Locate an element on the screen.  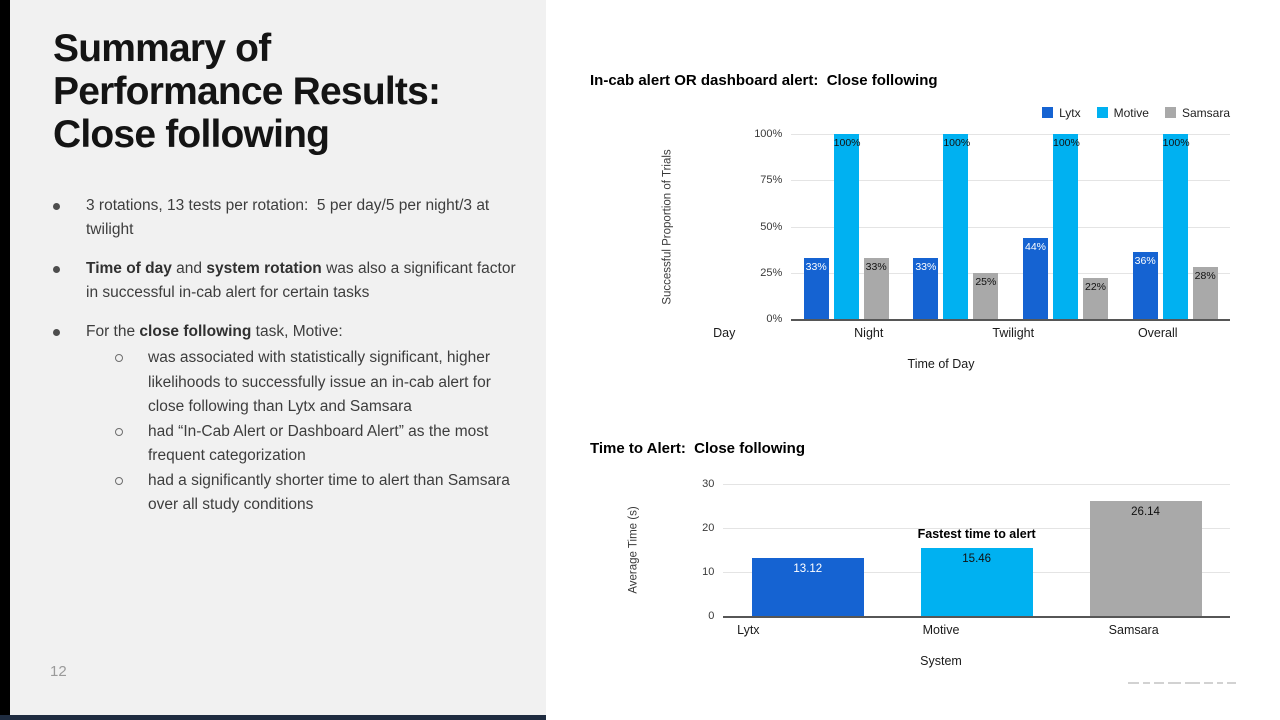
bar-lytx: 13.12 is located at coordinates (807, 587).